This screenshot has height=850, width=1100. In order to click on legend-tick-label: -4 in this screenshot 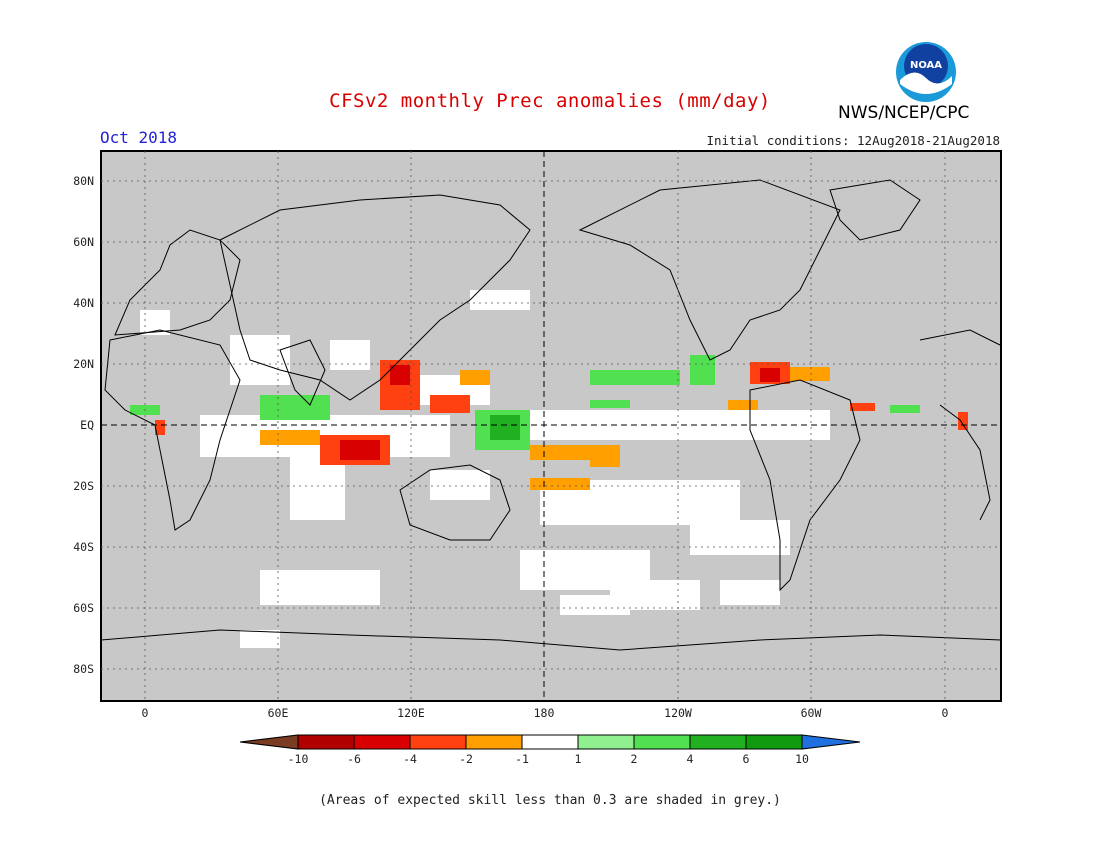, I will do `click(410, 759)`.